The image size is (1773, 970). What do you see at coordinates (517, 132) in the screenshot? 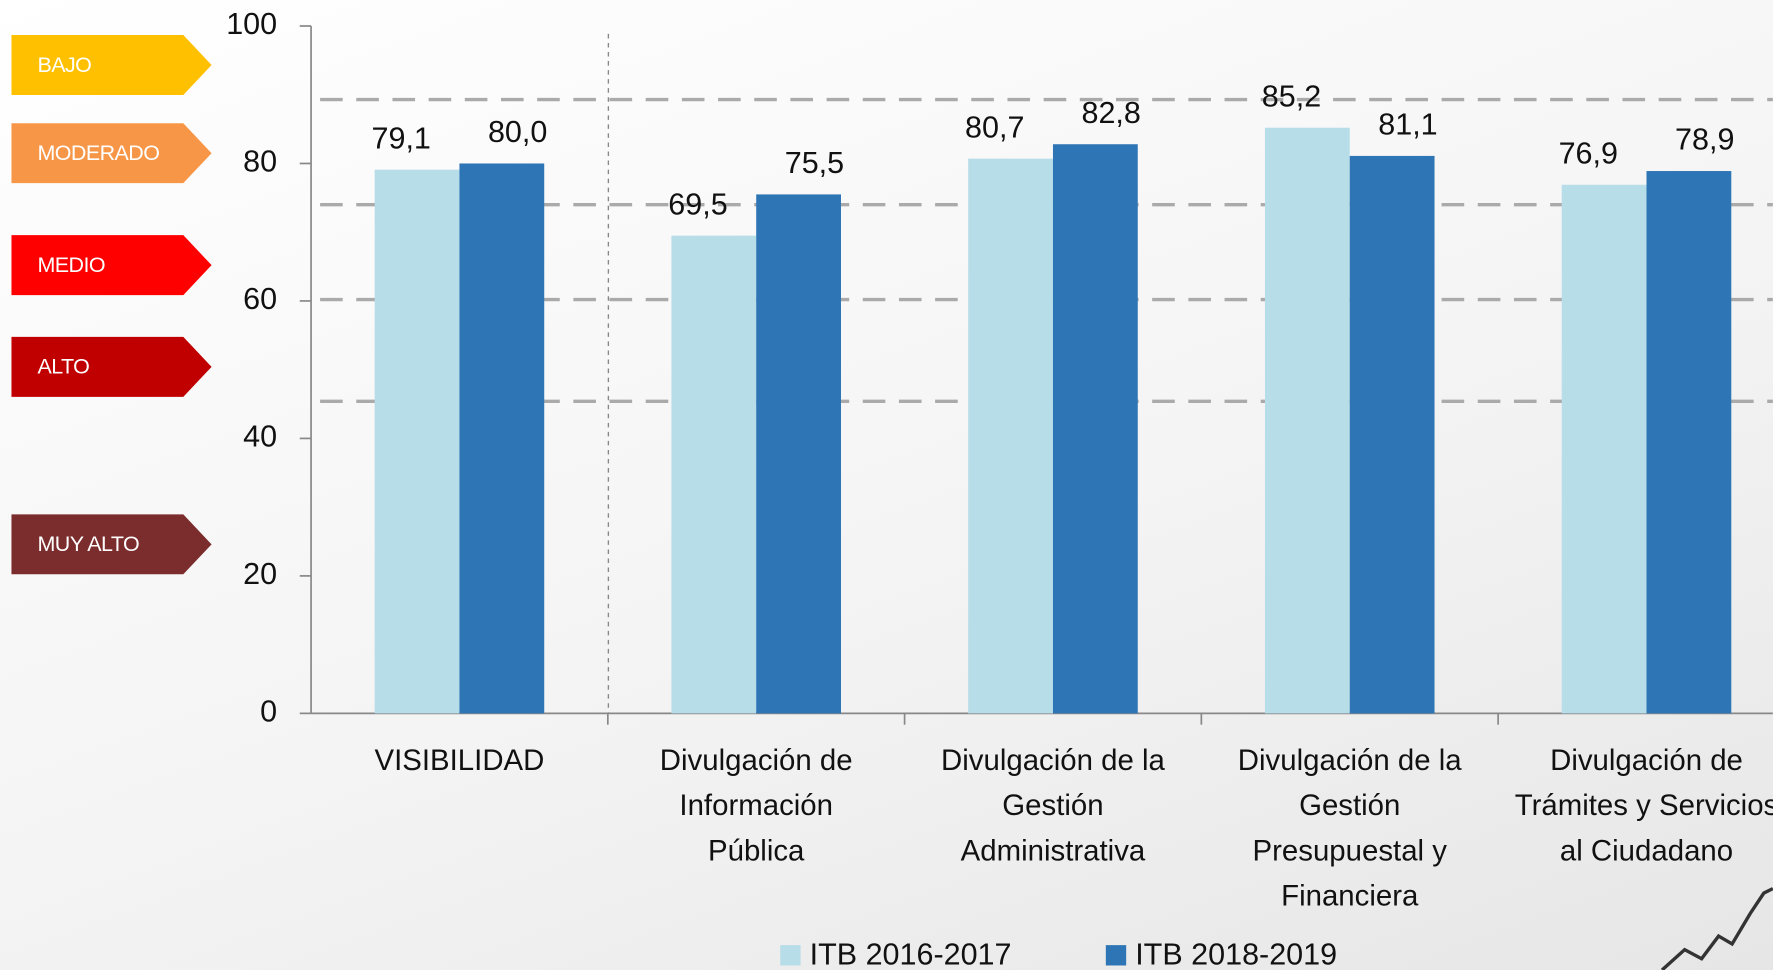
I see `value-label: 80,0` at bounding box center [517, 132].